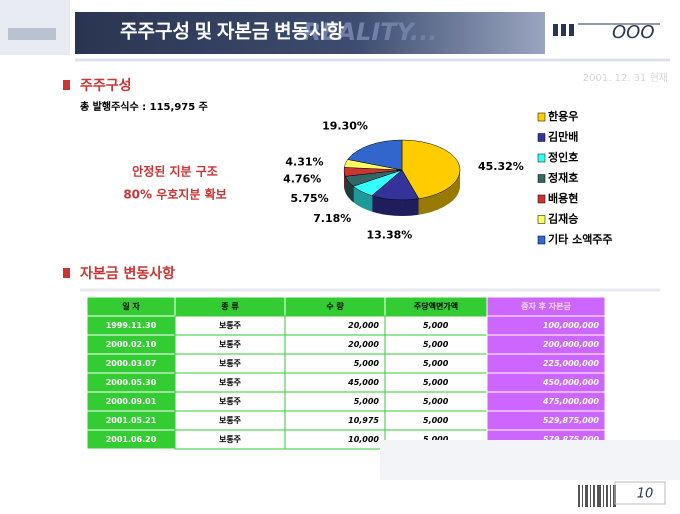 The image size is (680, 514). I want to click on footer-decor, so click(530, 460).